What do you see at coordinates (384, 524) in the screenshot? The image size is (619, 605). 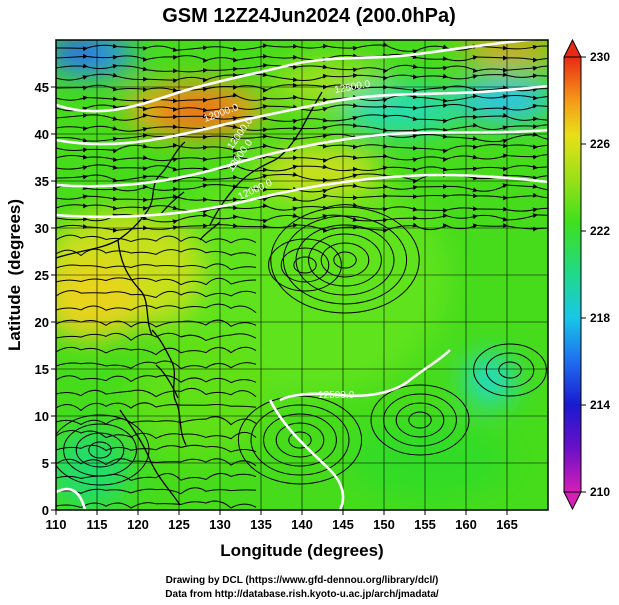 I see `x-tick-label: 150` at bounding box center [384, 524].